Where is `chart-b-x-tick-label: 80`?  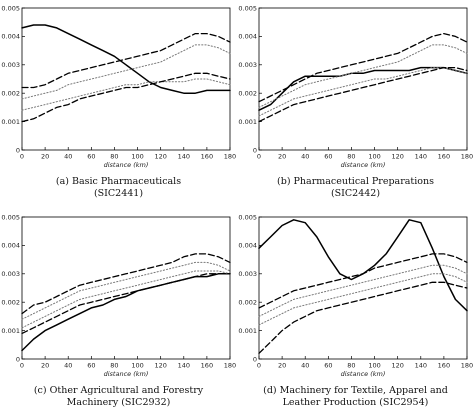 chart-b-x-tick-label: 80 is located at coordinates (351, 157).